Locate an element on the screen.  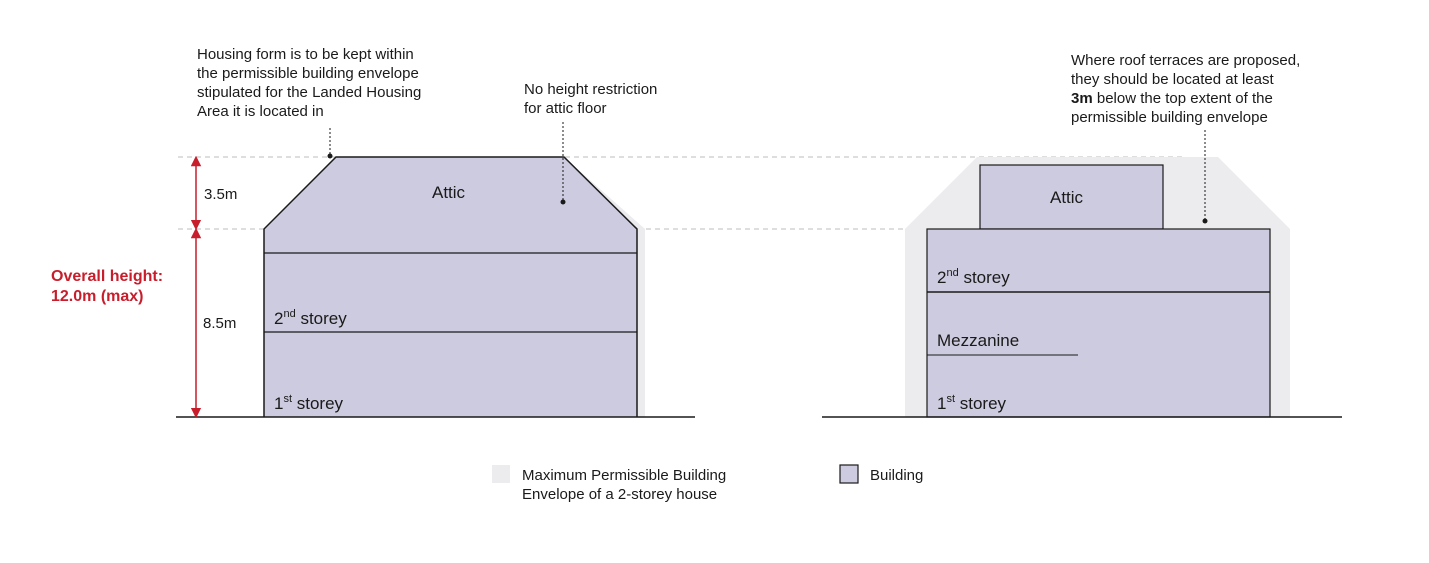
callout-dot-terrace is located at coordinates (1205, 221).